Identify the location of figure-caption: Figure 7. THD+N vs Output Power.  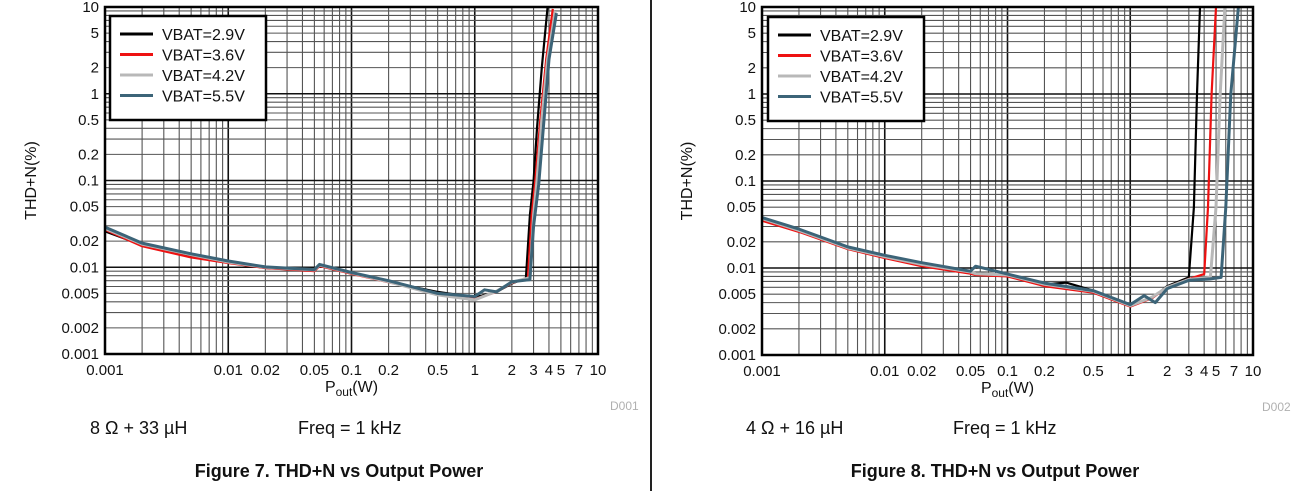
(339, 471).